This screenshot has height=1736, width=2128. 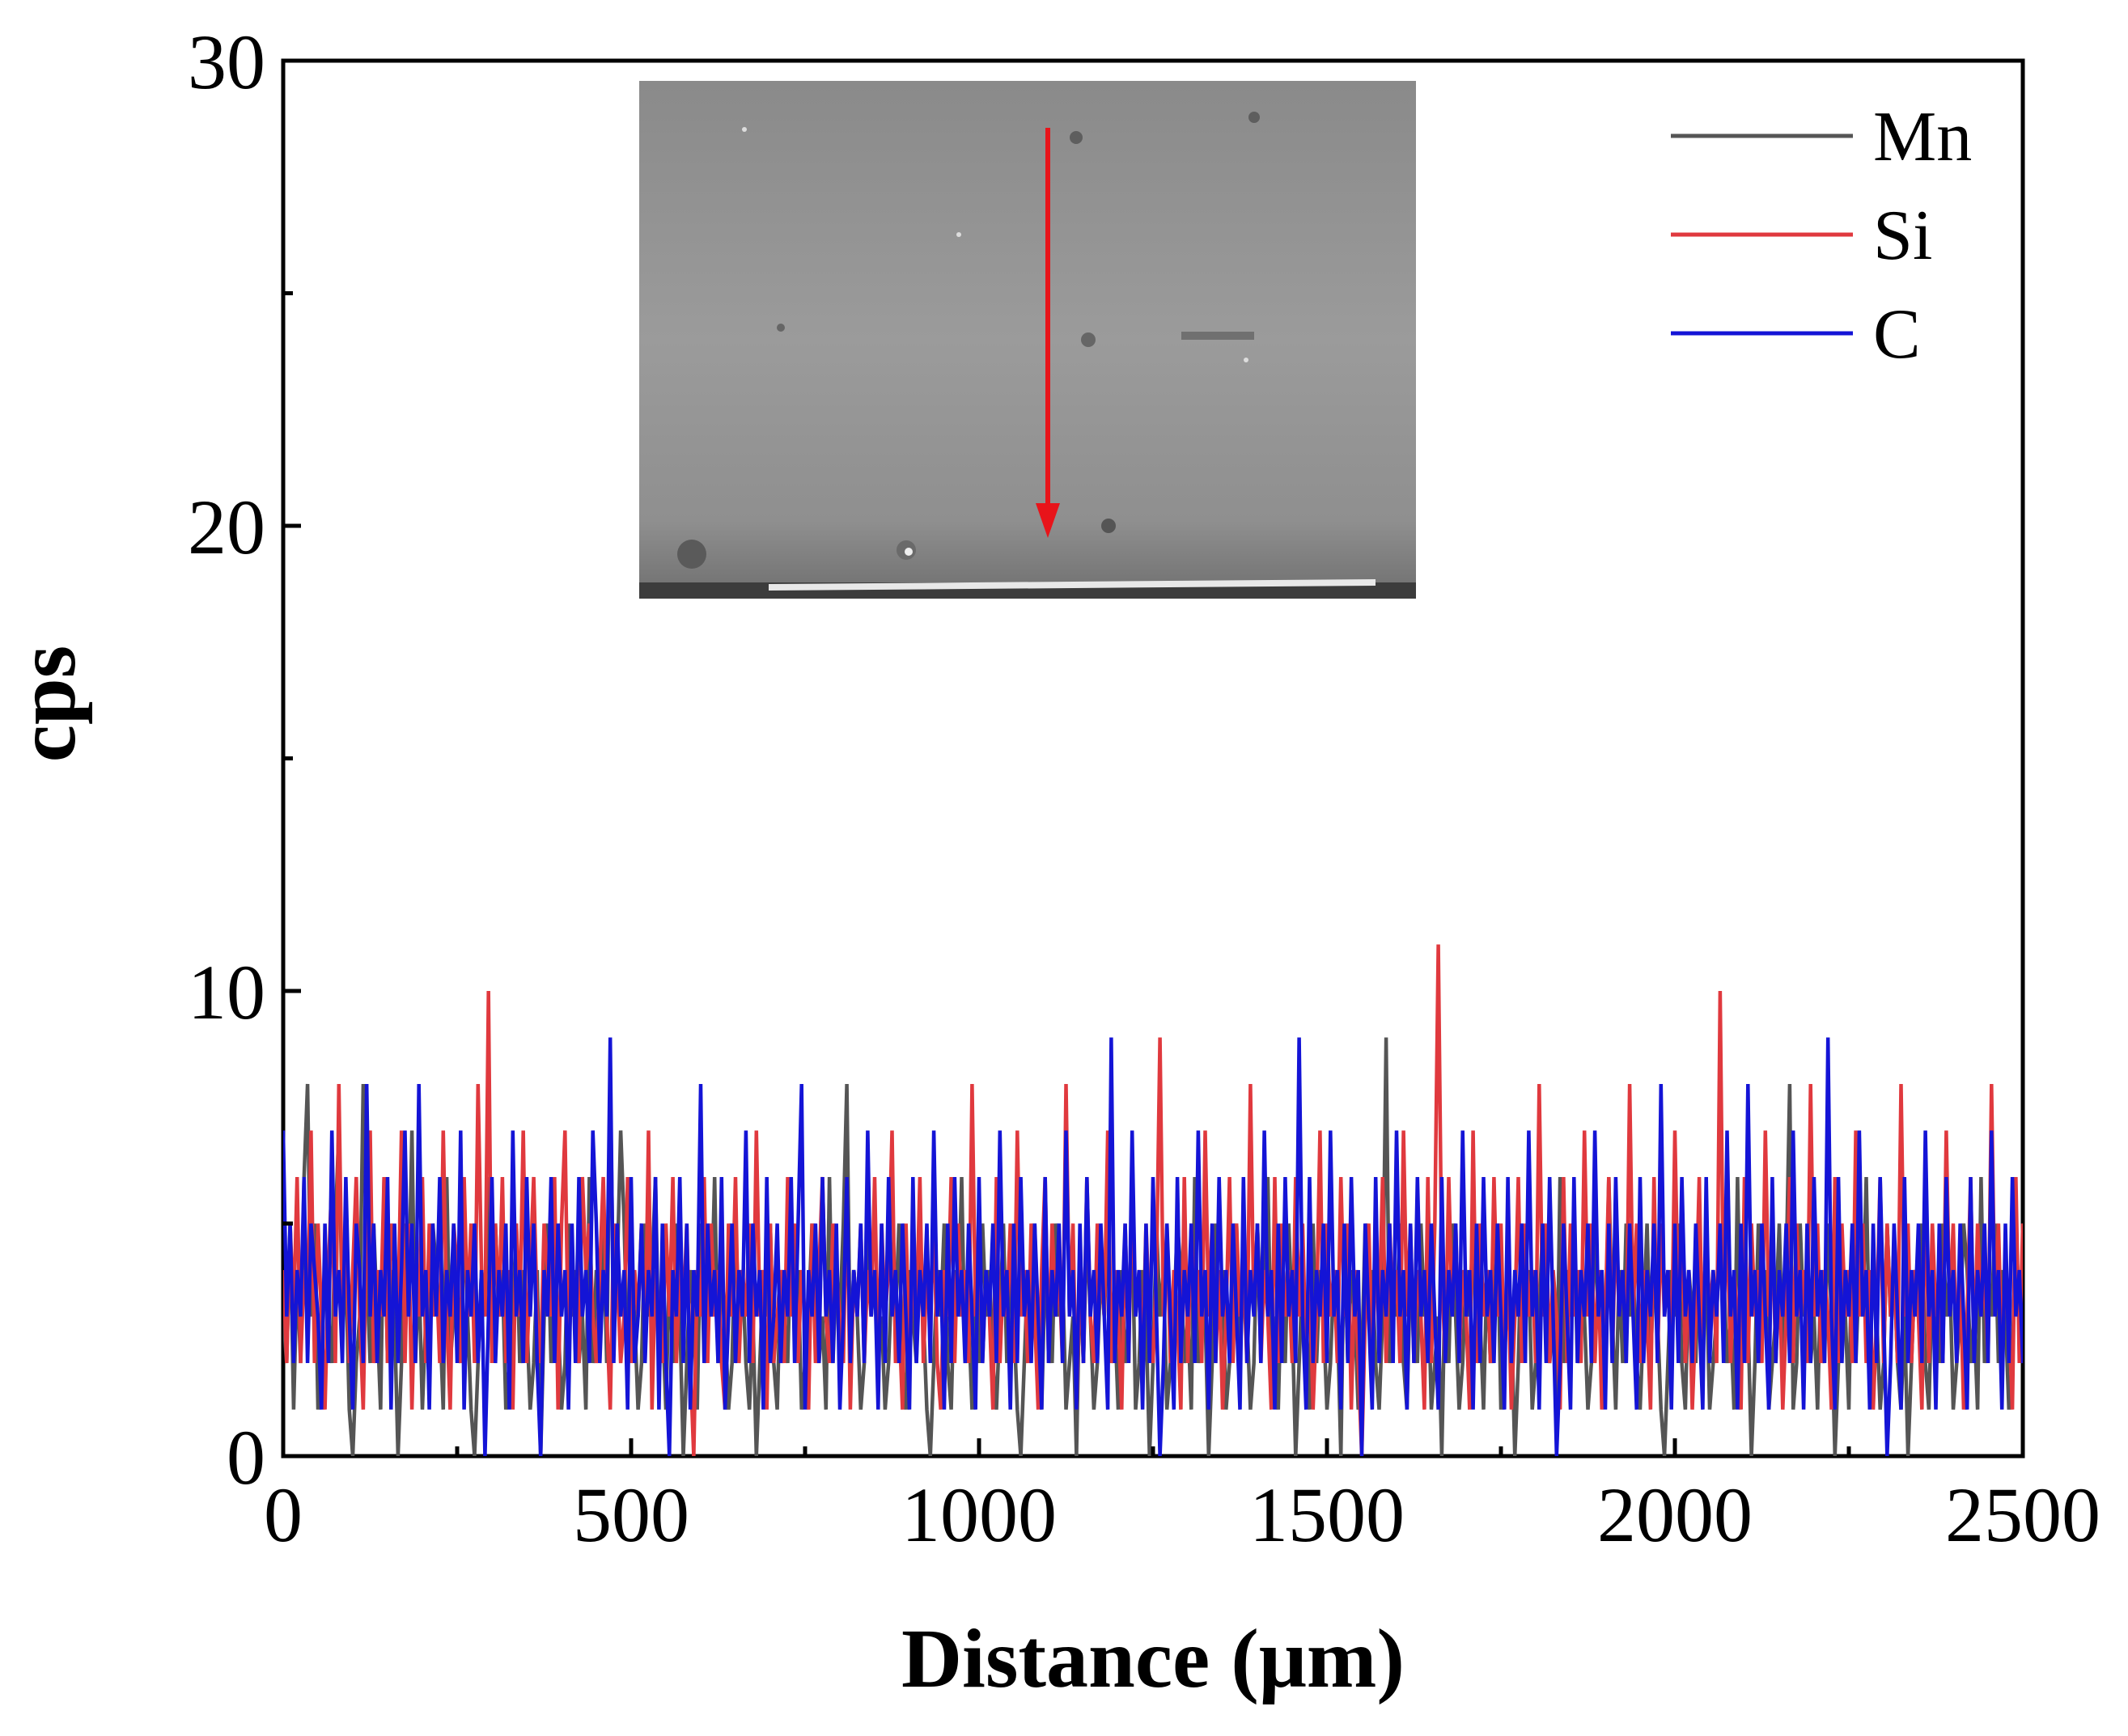 What do you see at coordinates (246, 1457) in the screenshot?
I see `y-tick-label: 0` at bounding box center [246, 1457].